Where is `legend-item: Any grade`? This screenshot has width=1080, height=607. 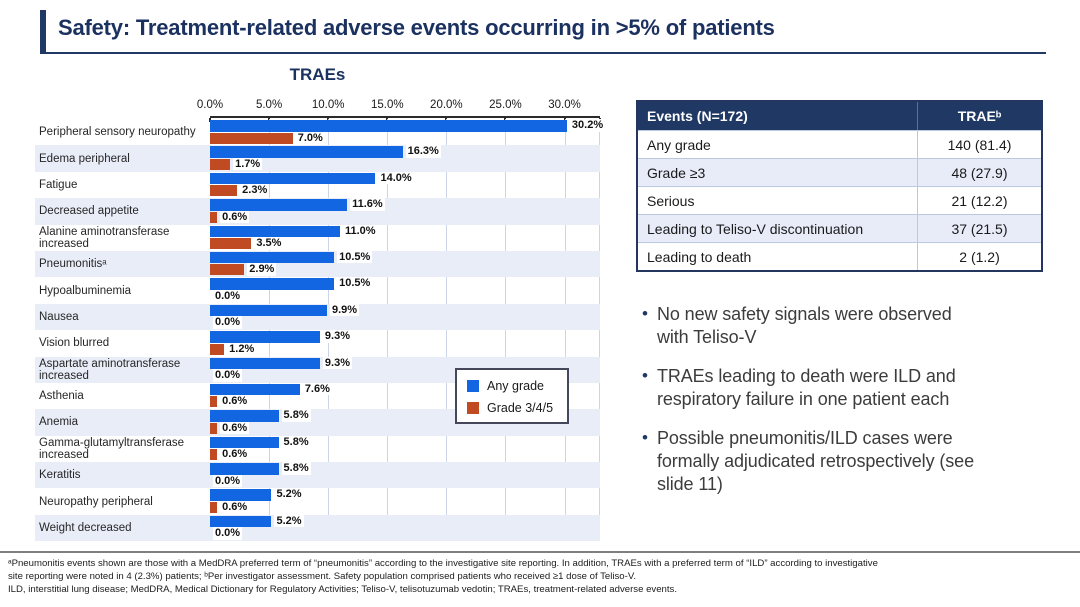
legend-item: Any grade is located at coordinates (512, 386).